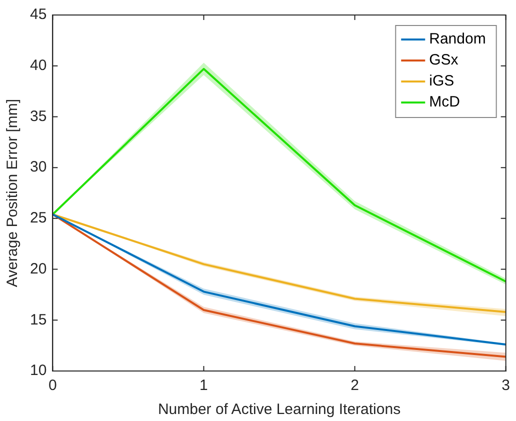  What do you see at coordinates (441, 81) in the screenshot?
I see `legend-label: iGS` at bounding box center [441, 81].